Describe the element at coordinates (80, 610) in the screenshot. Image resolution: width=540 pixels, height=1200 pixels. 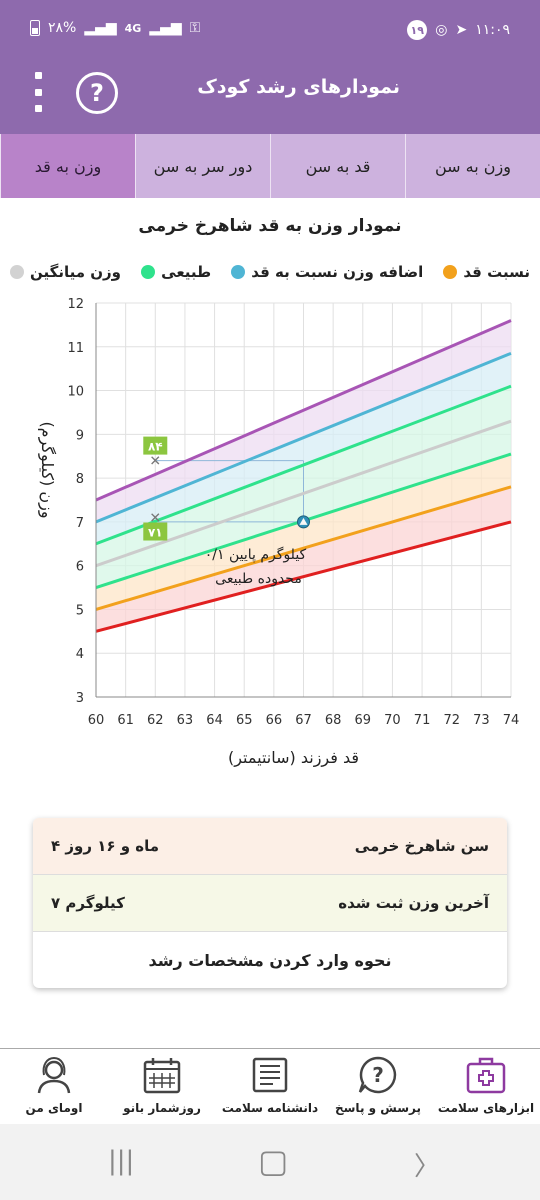
I see `y-tick-label: 5` at that location.